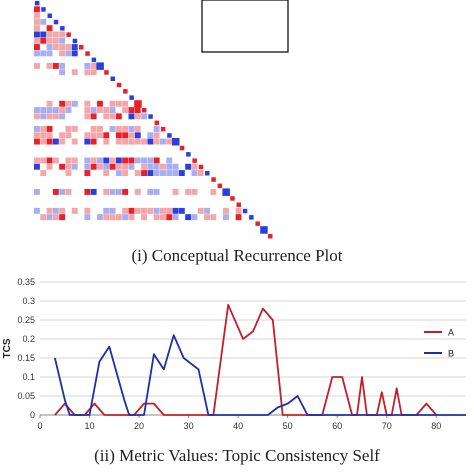  Describe the element at coordinates (139, 426) in the screenshot. I see `x-tick-label: 20` at that location.